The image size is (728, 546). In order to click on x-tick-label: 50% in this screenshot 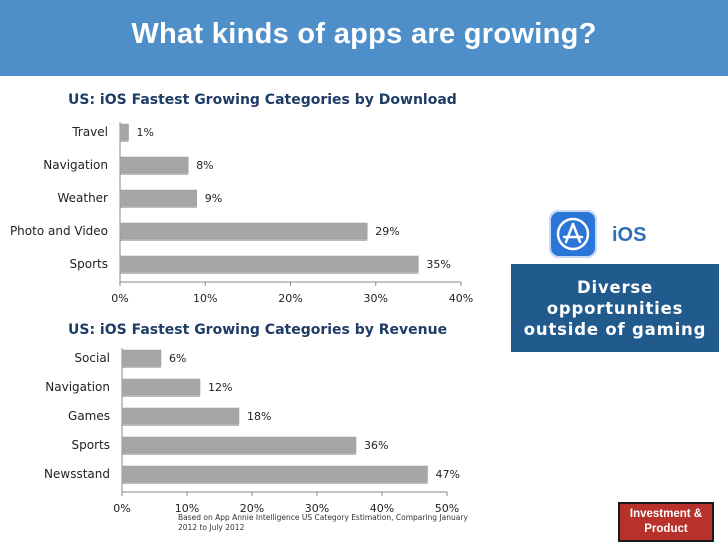, I will do `click(447, 508)`.